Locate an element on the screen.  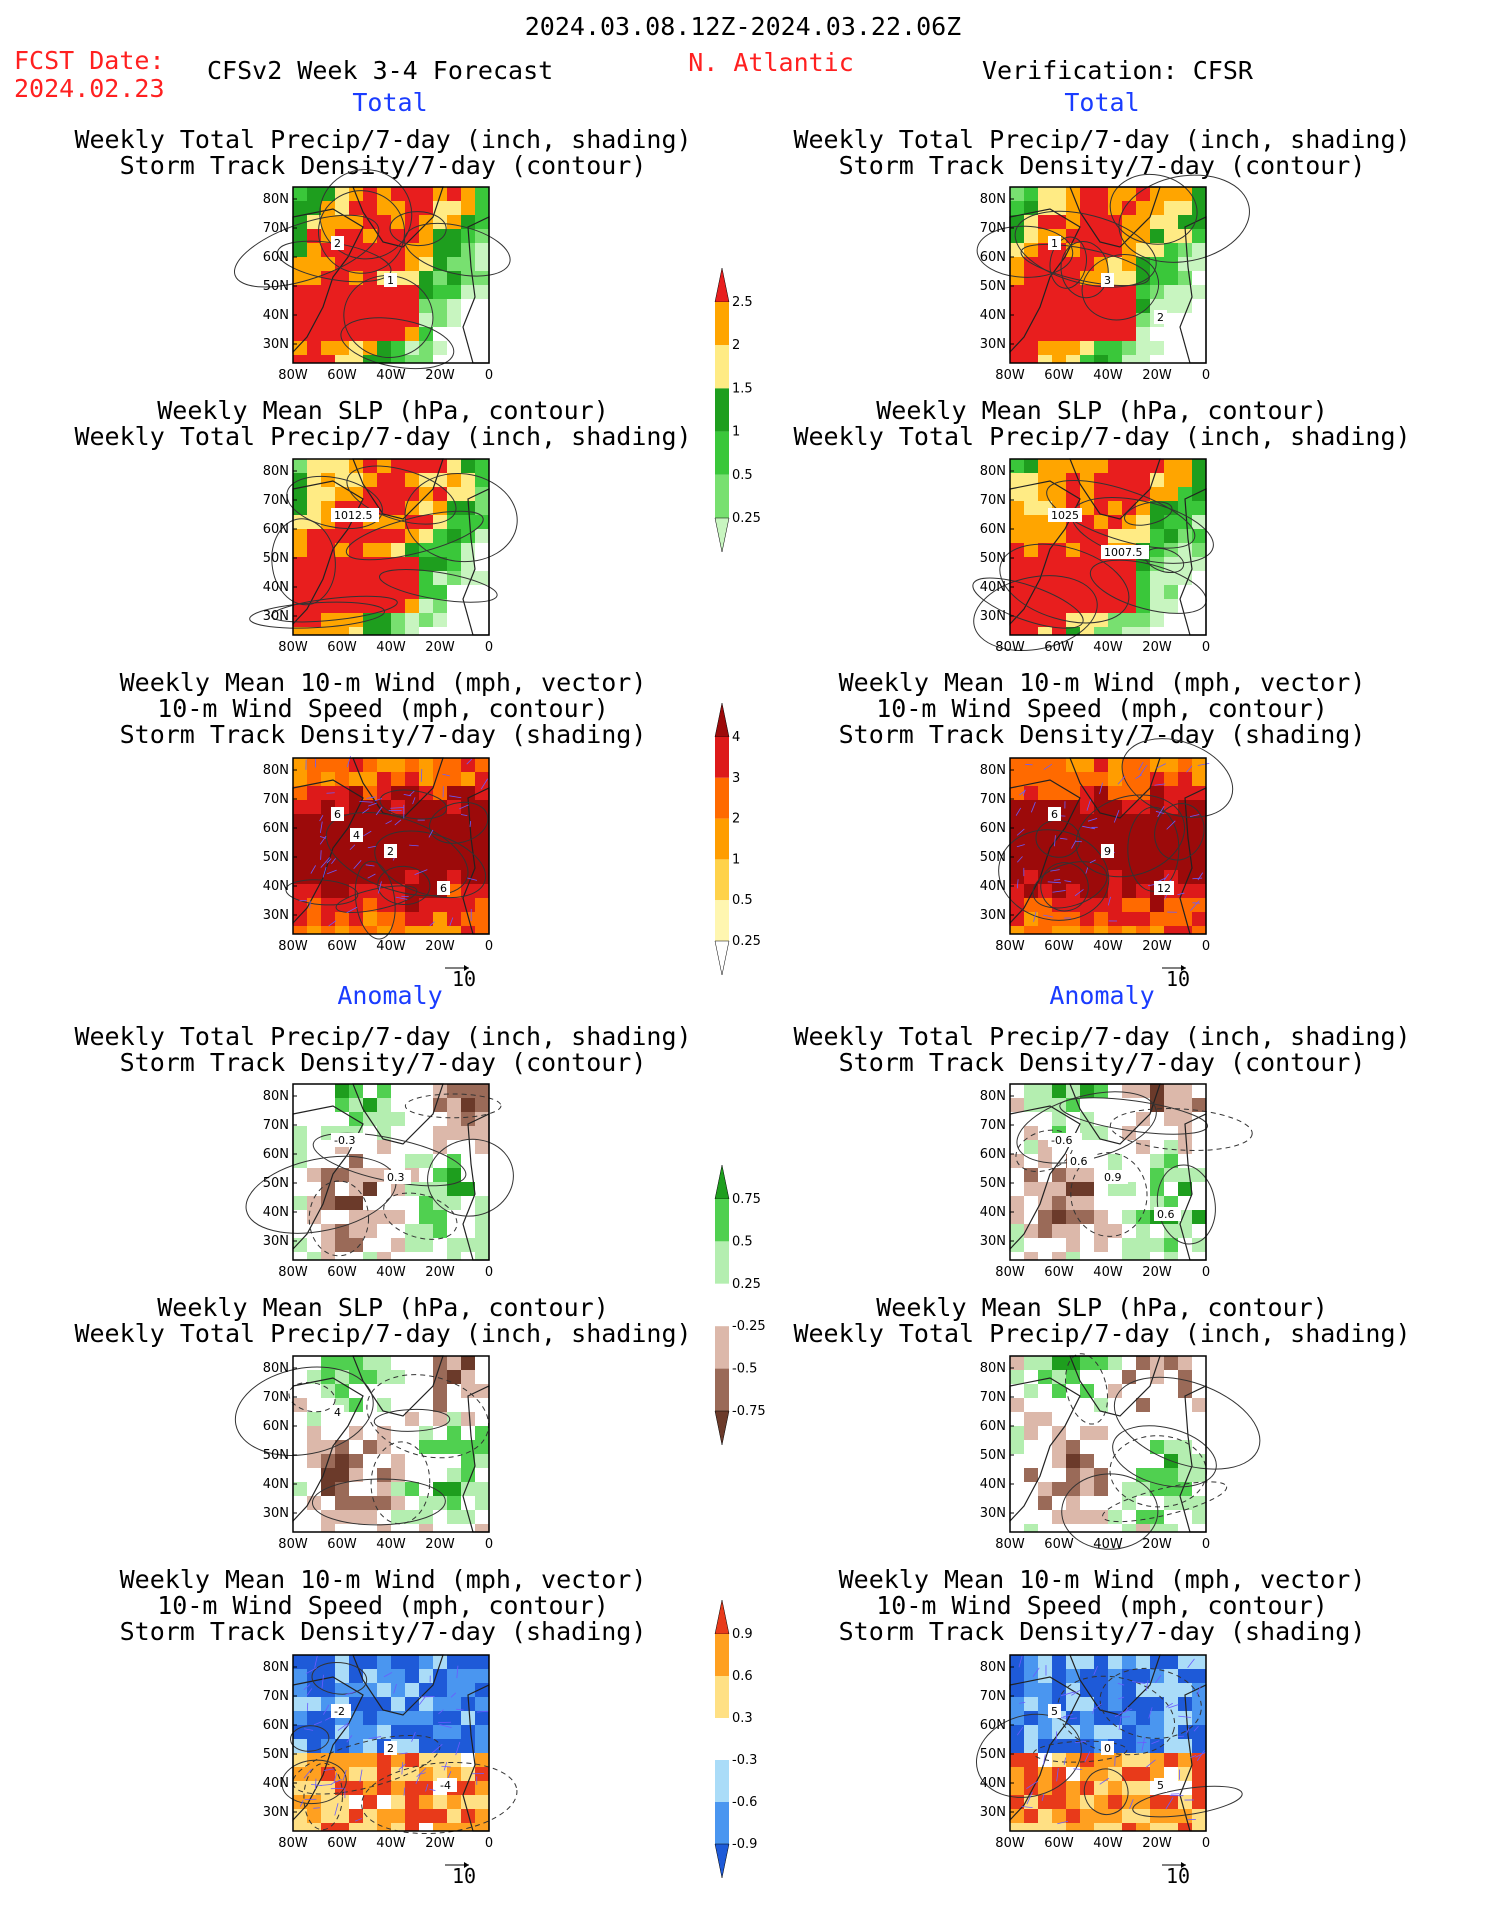
vector-ref-arrowhead is located at coordinates (466, 1865).